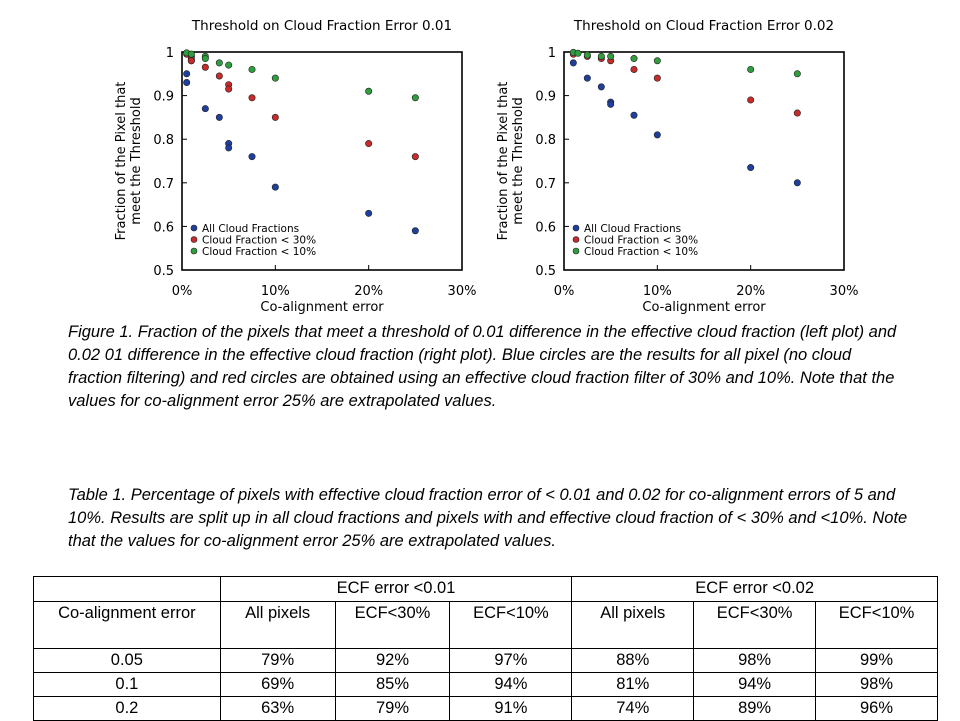 The width and height of the screenshot is (960, 721). I want to click on table-cell: 85%, so click(392, 684).